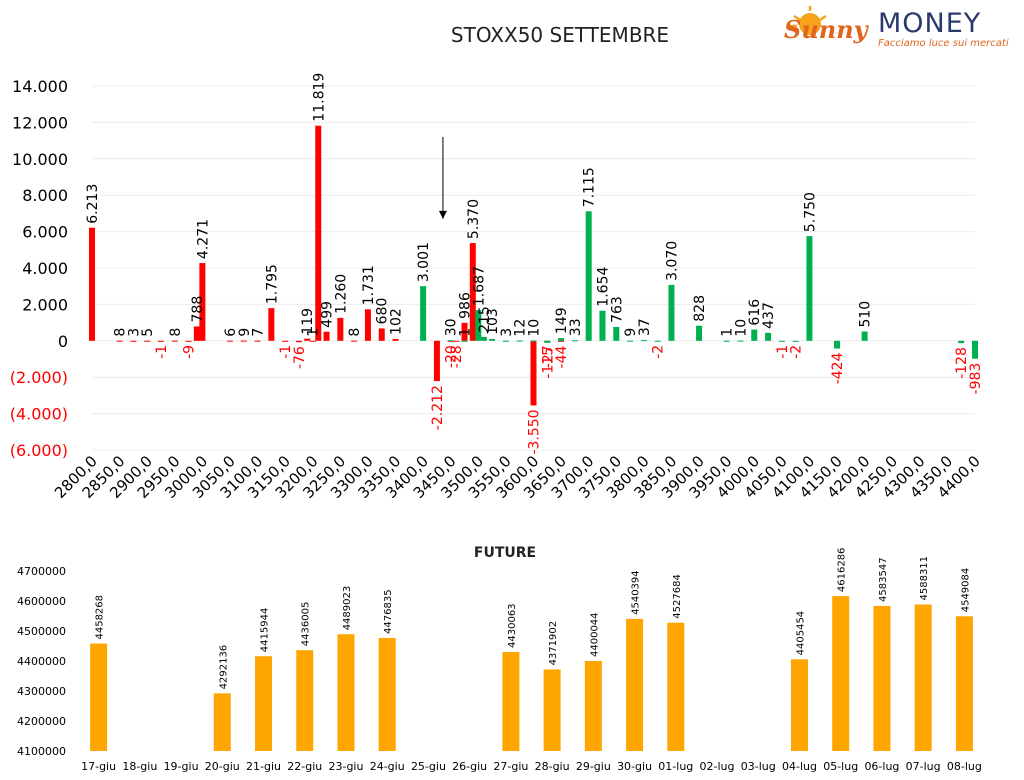 The image size is (1024, 780). What do you see at coordinates (457, 356) in the screenshot?
I see `data-label: -28` at bounding box center [457, 356].